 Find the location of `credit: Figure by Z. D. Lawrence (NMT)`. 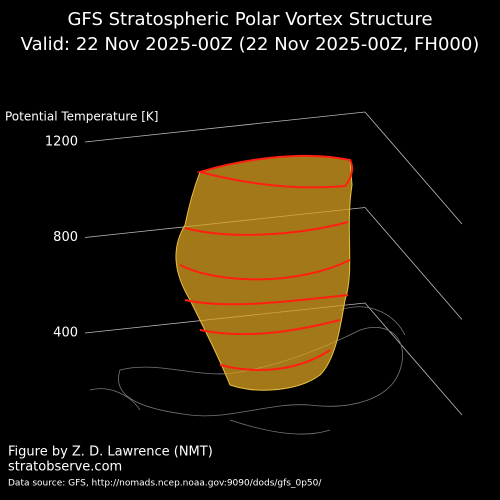

credit: Figure by Z. D. Lawrence (NMT) is located at coordinates (110, 452).